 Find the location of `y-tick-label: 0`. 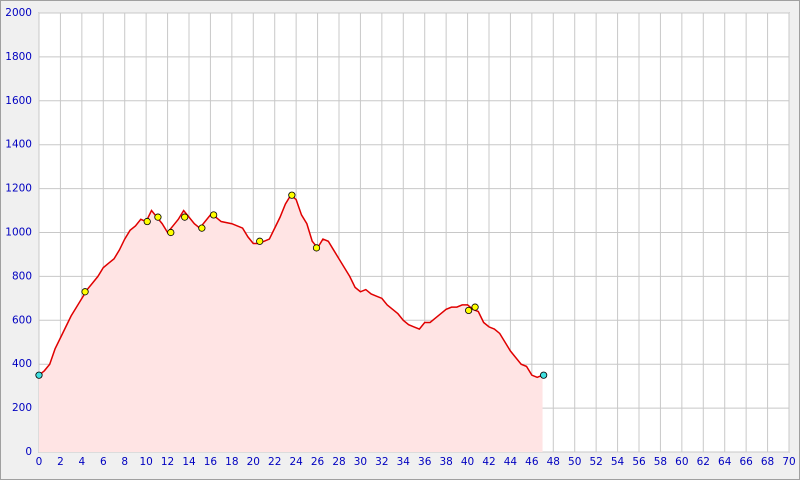

y-tick-label: 0 is located at coordinates (28, 452).